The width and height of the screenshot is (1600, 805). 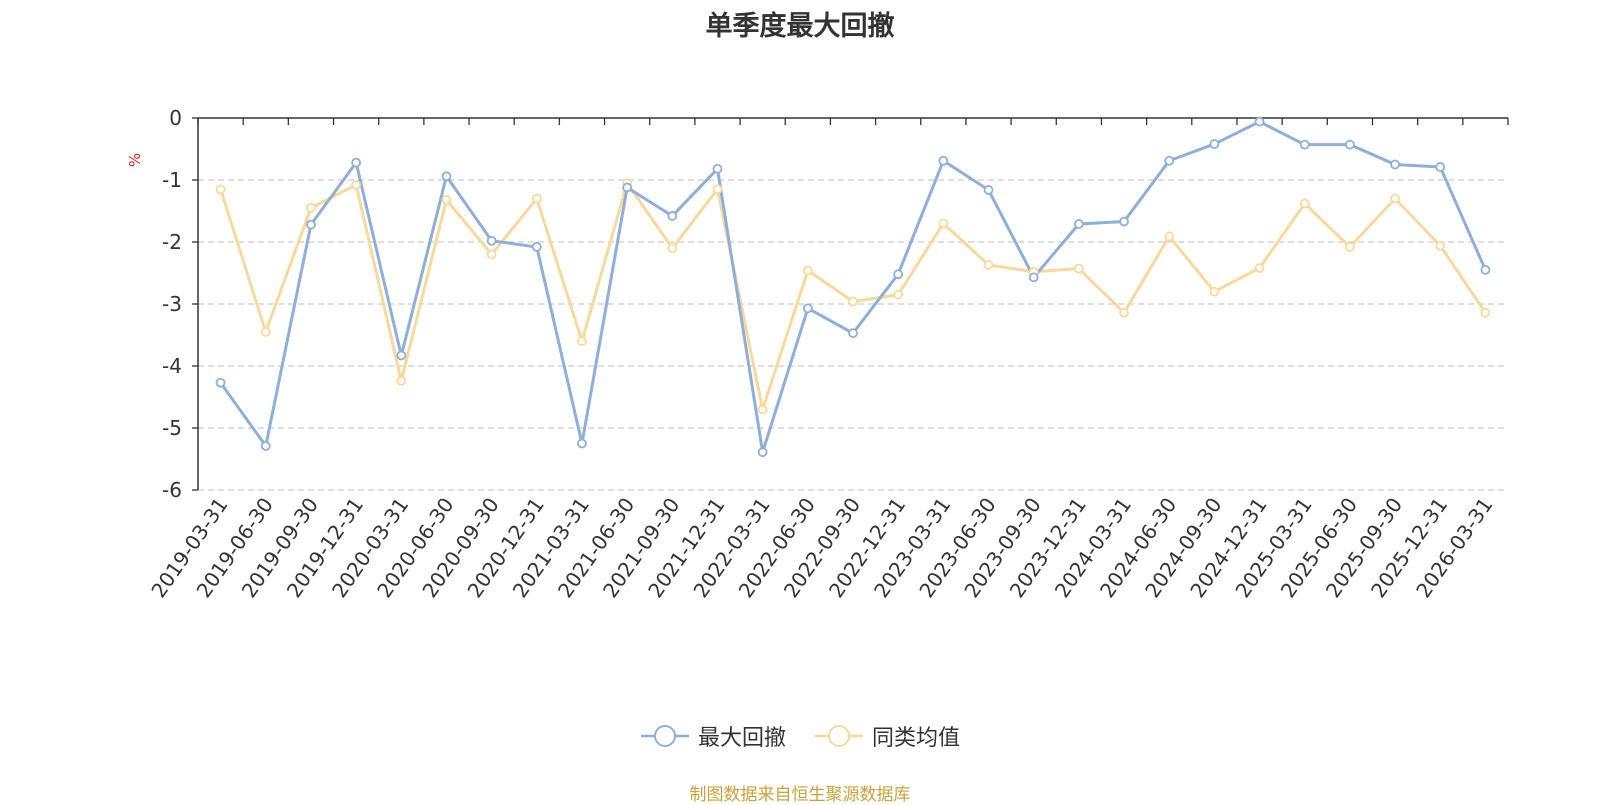 I want to click on legend-label: 最大回撤, so click(x=741, y=738).